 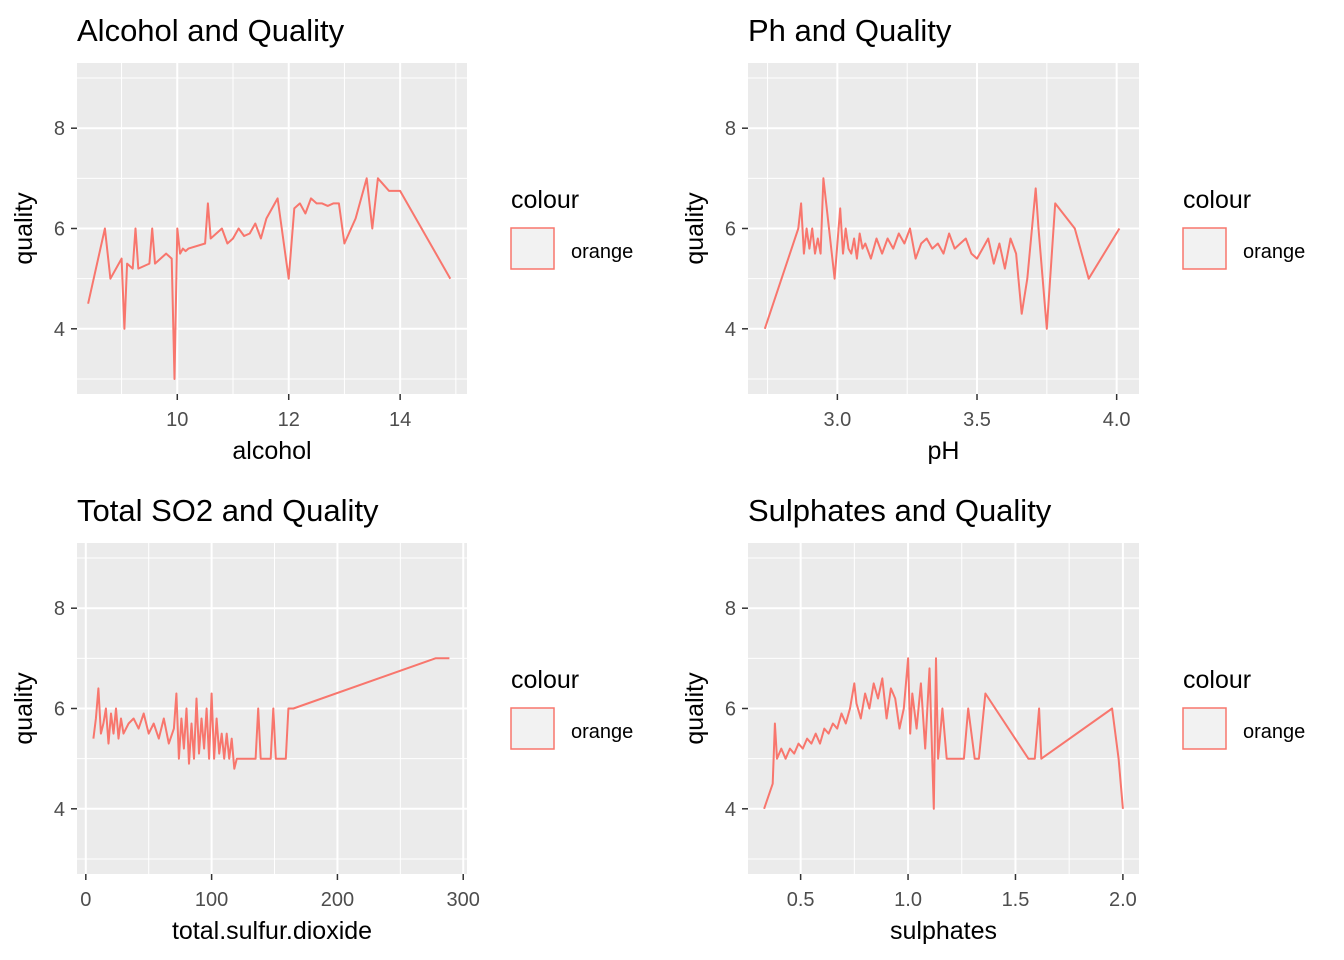 What do you see at coordinates (1117, 420) in the screenshot?
I see `x-tick-label: 4.0` at bounding box center [1117, 420].